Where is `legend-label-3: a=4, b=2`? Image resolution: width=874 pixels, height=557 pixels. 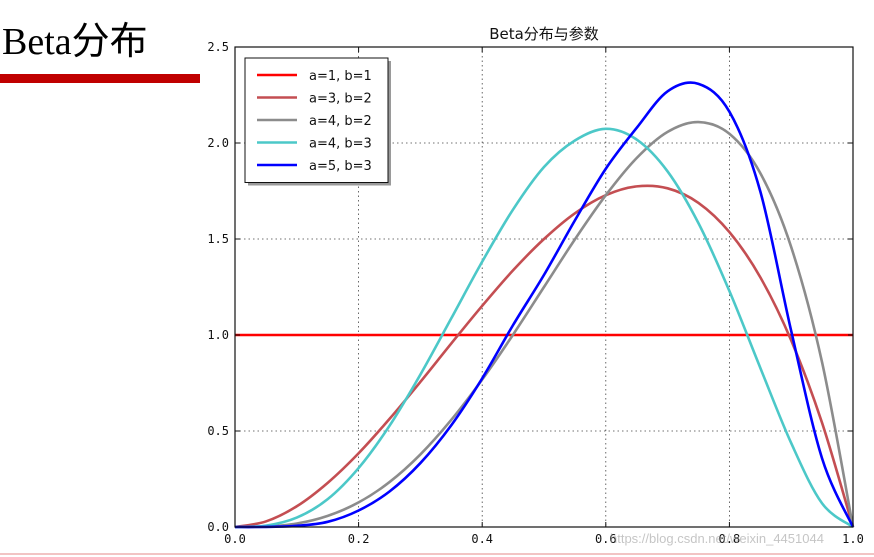 legend-label-3: a=4, b=2 is located at coordinates (340, 121).